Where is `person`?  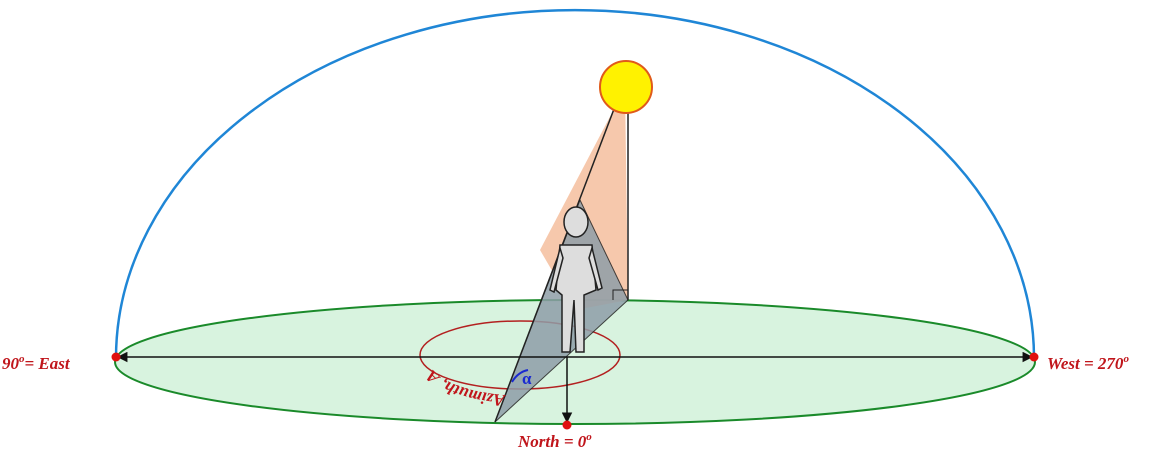
person is located at coordinates (576, 279).